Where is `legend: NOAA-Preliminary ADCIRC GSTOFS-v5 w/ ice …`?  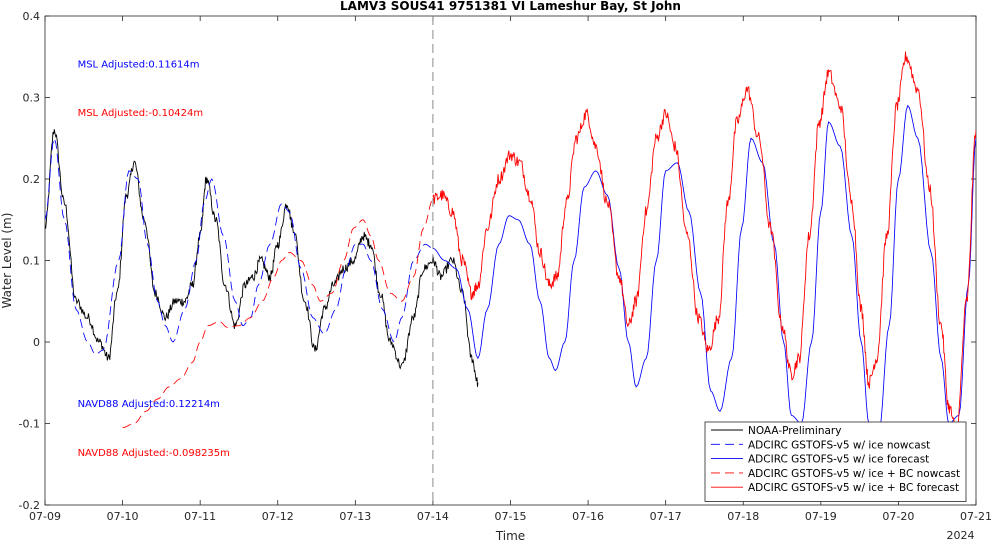 legend: NOAA-Preliminary ADCIRC GSTOFS-v5 w/ ice … is located at coordinates (835, 461).